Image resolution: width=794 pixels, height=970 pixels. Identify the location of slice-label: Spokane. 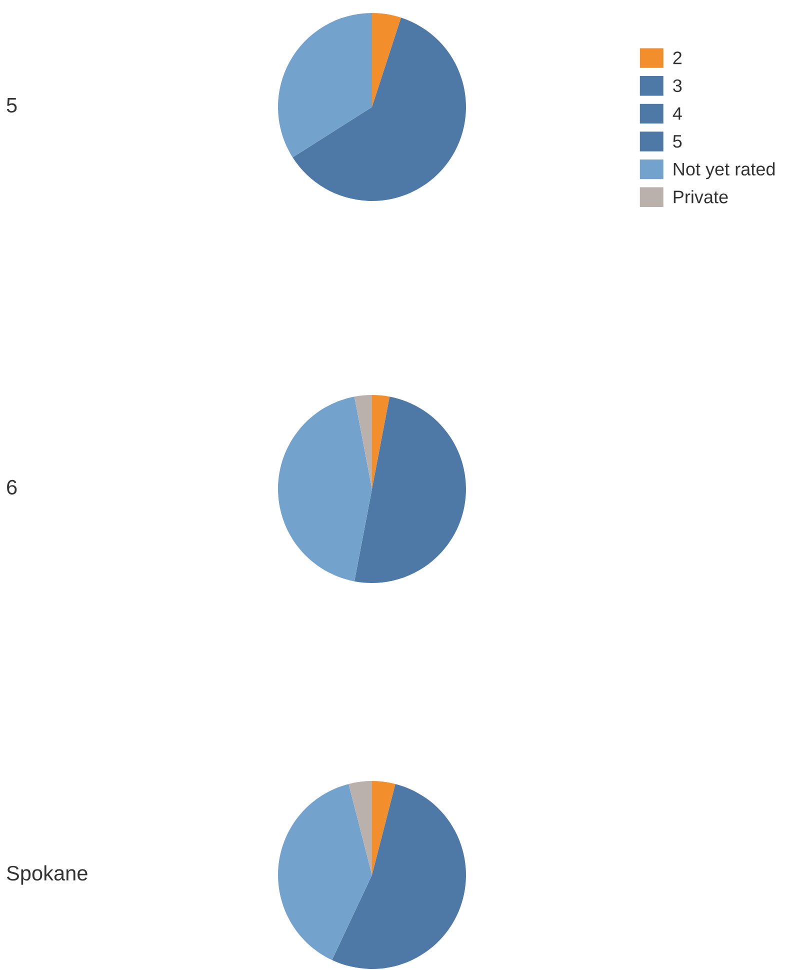
(47, 875).